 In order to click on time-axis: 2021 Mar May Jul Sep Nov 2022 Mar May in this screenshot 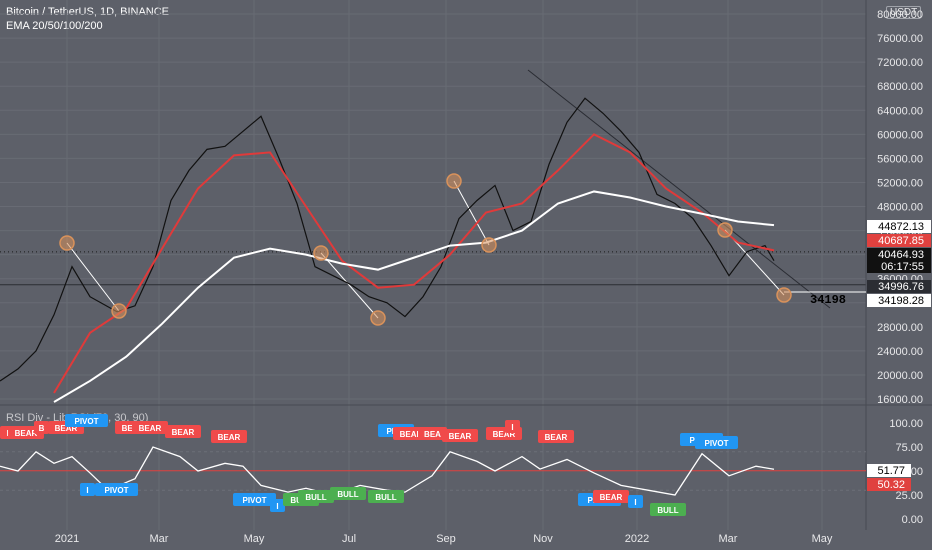, I will do `click(444, 539)`.